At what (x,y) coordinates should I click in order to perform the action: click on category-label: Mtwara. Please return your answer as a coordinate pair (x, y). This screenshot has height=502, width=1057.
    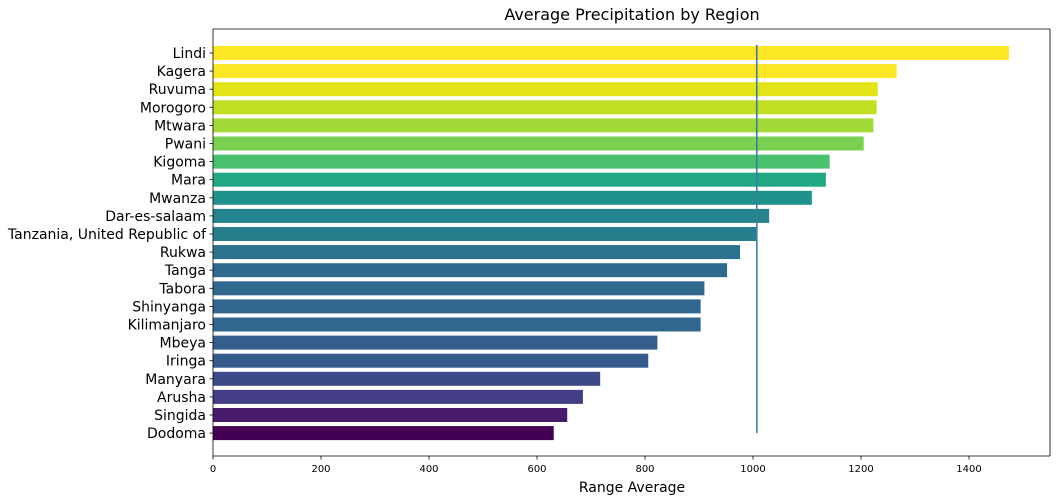
    Looking at the image, I should click on (180, 126).